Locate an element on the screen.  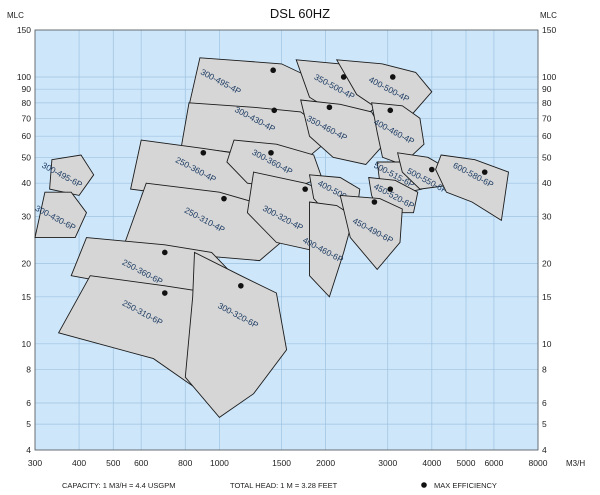
y-unit-left: MLC is located at coordinates (15, 15).